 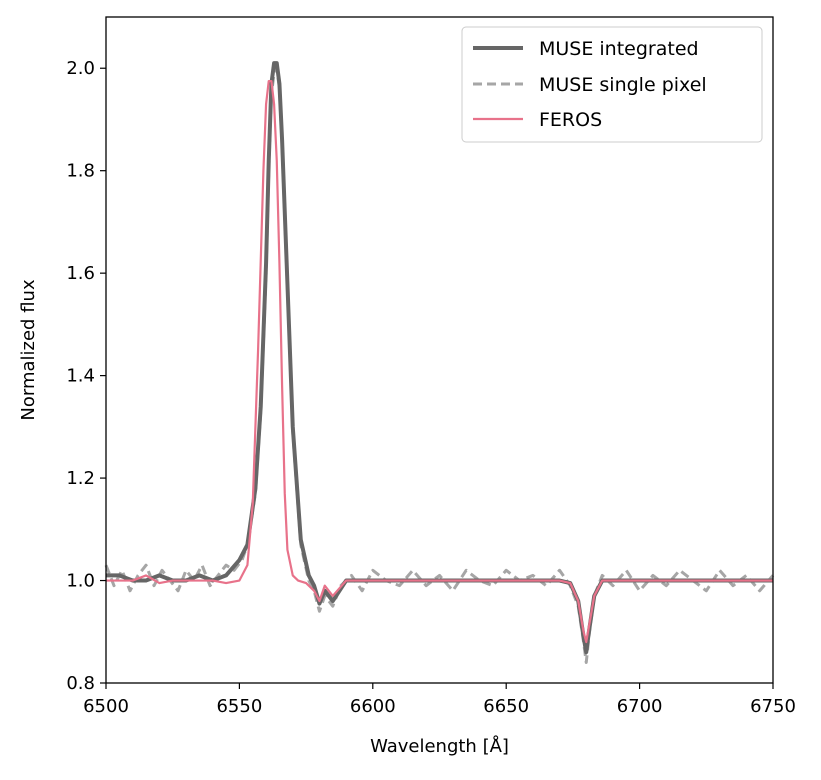 I want to click on legend: MUSE integrated MUSE single pixel FEROS, so click(x=612, y=84).